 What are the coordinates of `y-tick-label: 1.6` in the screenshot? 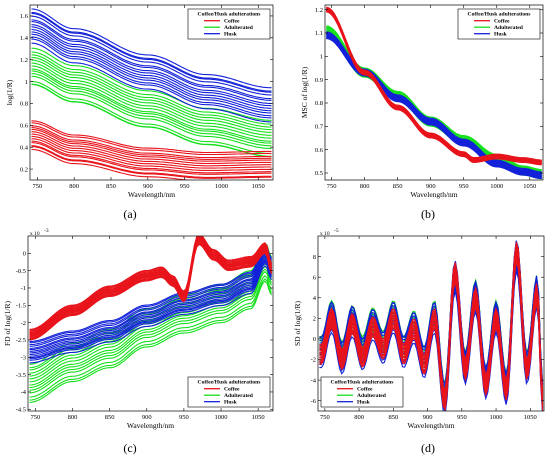 It's located at (24, 16).